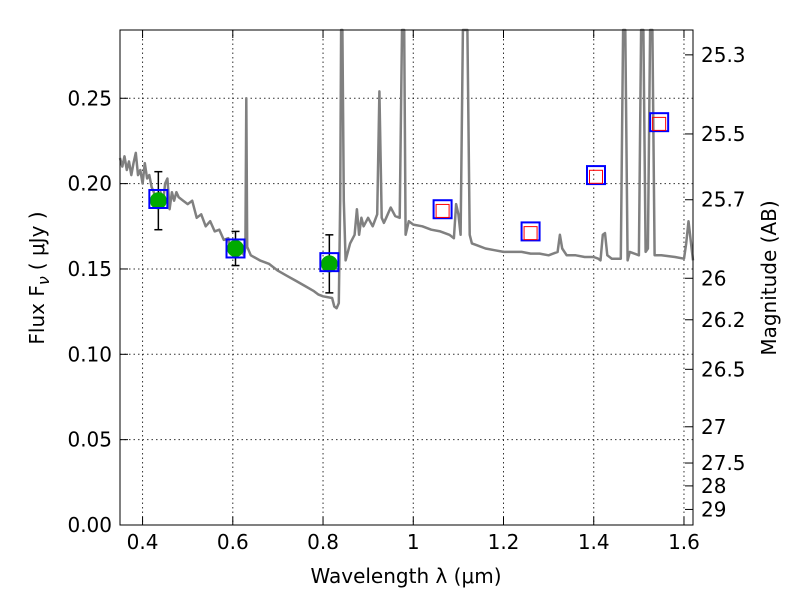  What do you see at coordinates (723, 200) in the screenshot?
I see `right-tick-label: 25.7` at bounding box center [723, 200].